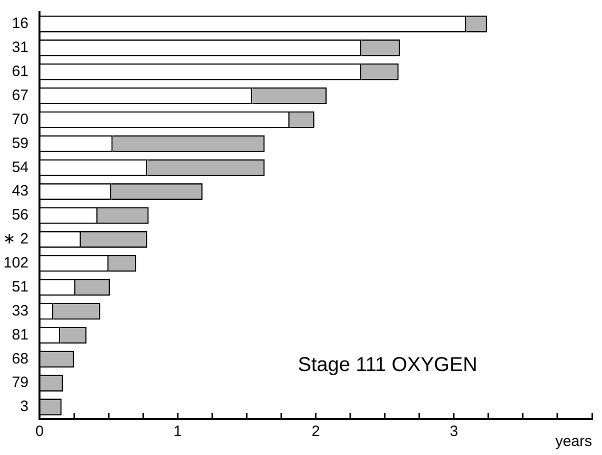 The image size is (602, 455). What do you see at coordinates (388, 365) in the screenshot?
I see `annotation: Stage 111 OXYGEN` at bounding box center [388, 365].